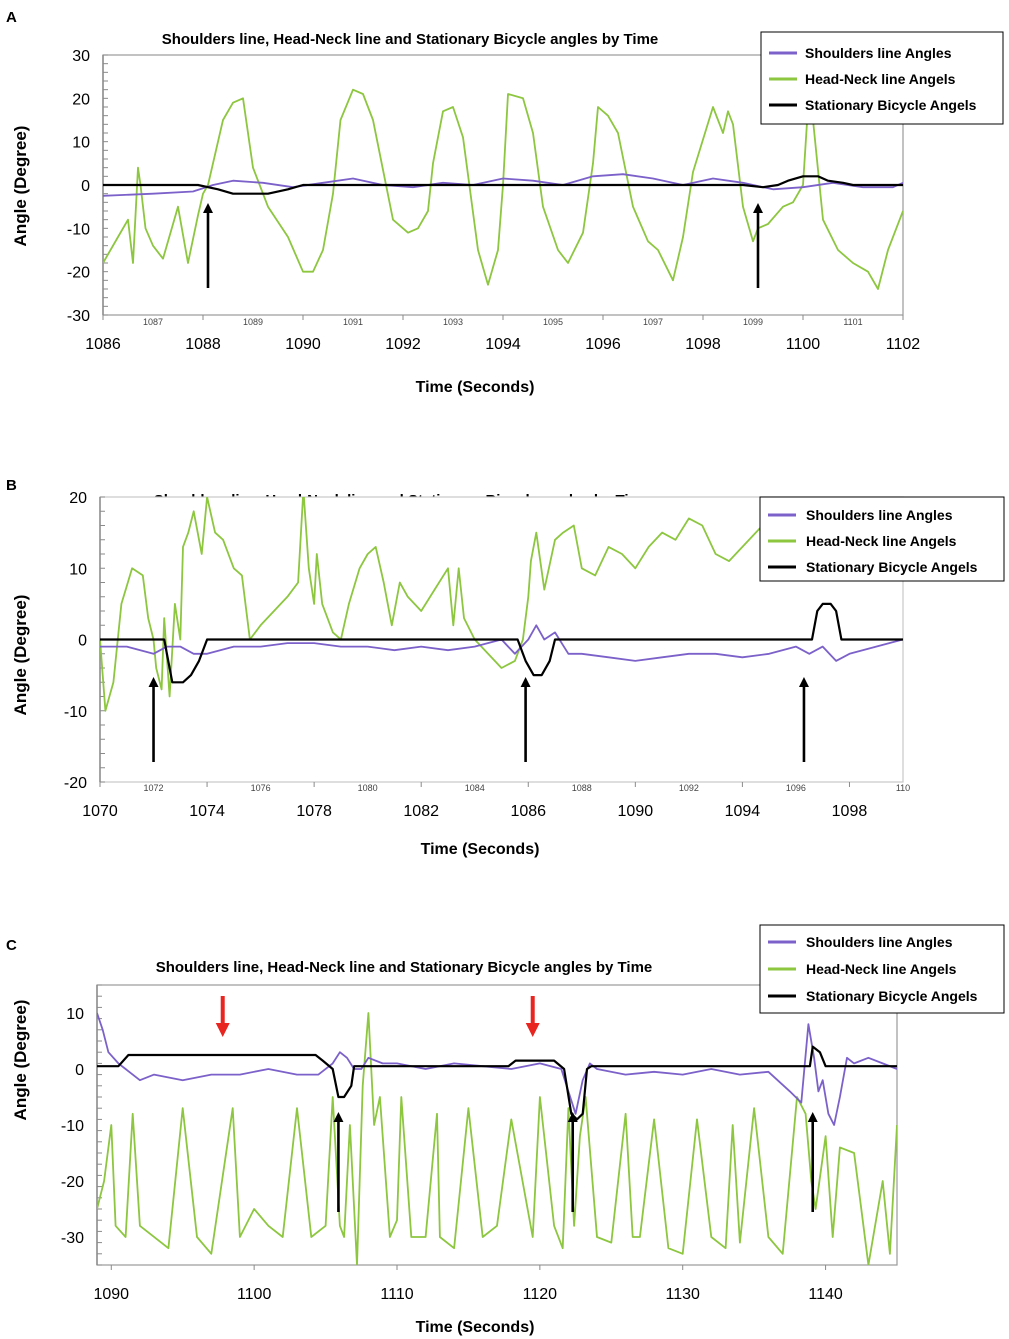 This screenshot has height=1339, width=1009. Describe the element at coordinates (653, 322) in the screenshot. I see `panel-a-x-minor-tick-label: 1097` at that location.